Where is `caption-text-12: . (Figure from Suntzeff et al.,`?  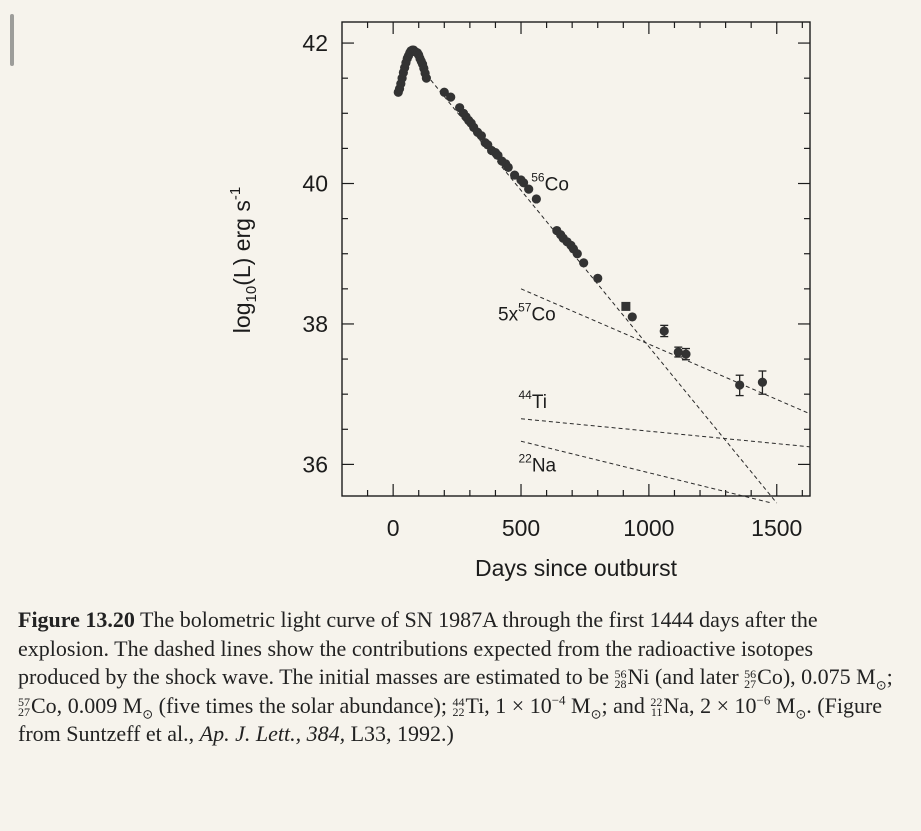 caption-text-12: . (Figure from Suntzeff et al., is located at coordinates (450, 719).